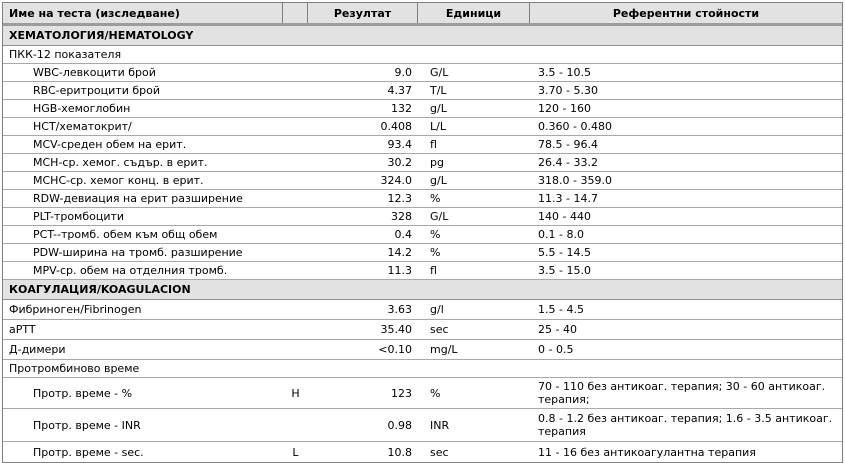  I want to click on test-name: HCT/хематокрит/, so click(82, 126).